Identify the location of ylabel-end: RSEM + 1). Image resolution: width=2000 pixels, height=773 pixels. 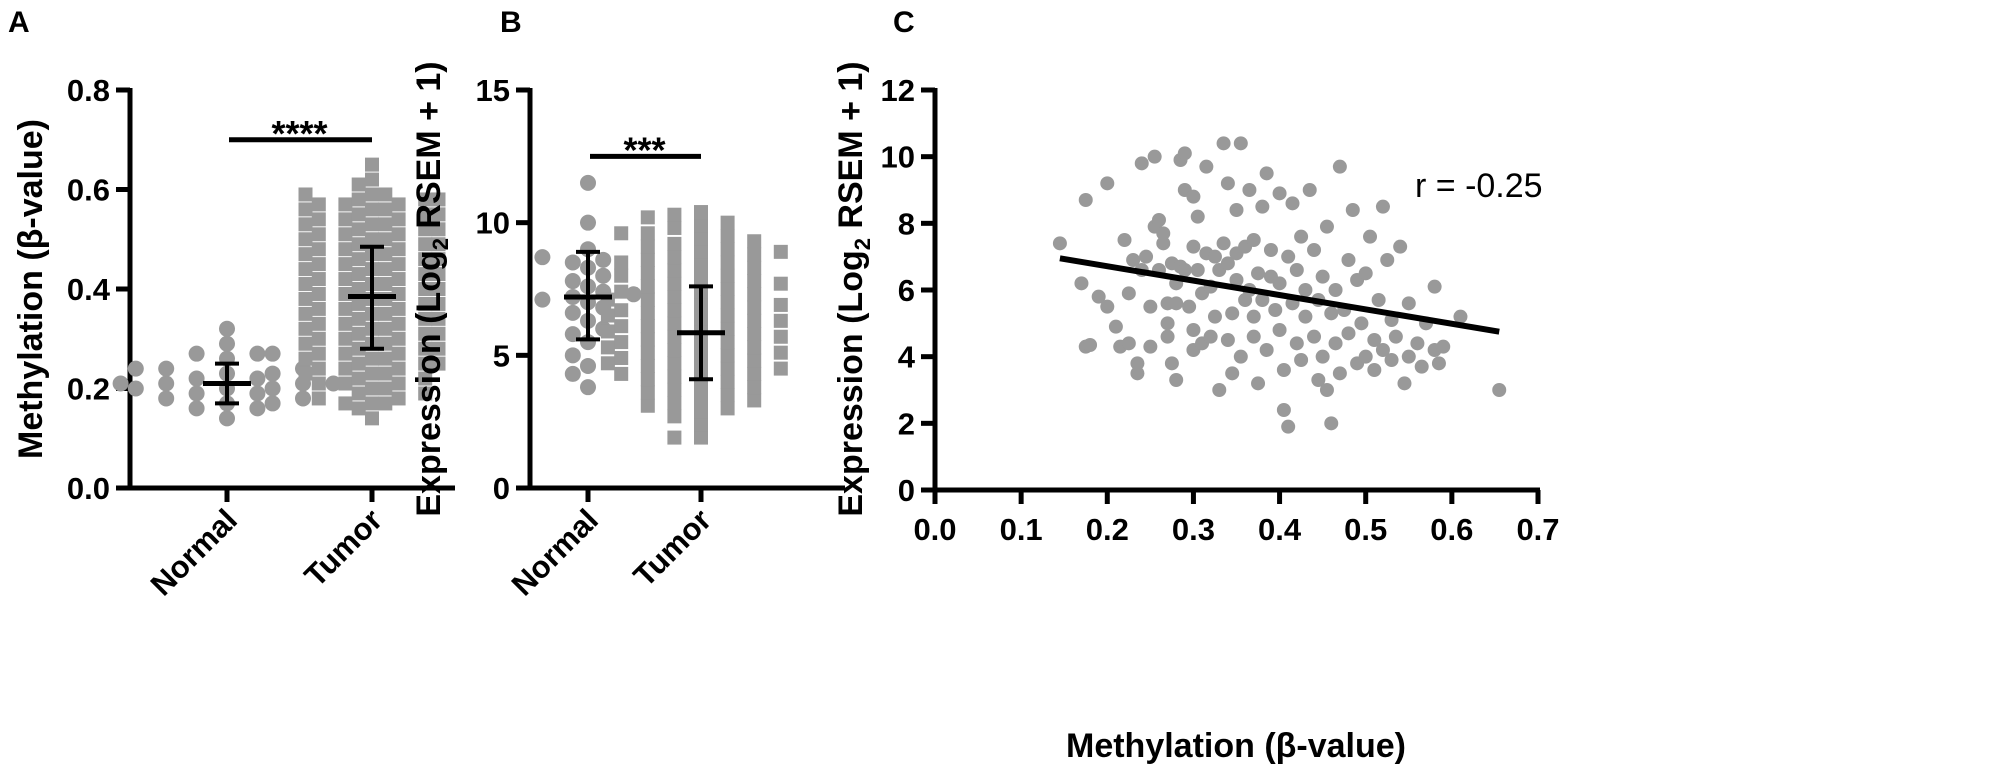
(429, 149).